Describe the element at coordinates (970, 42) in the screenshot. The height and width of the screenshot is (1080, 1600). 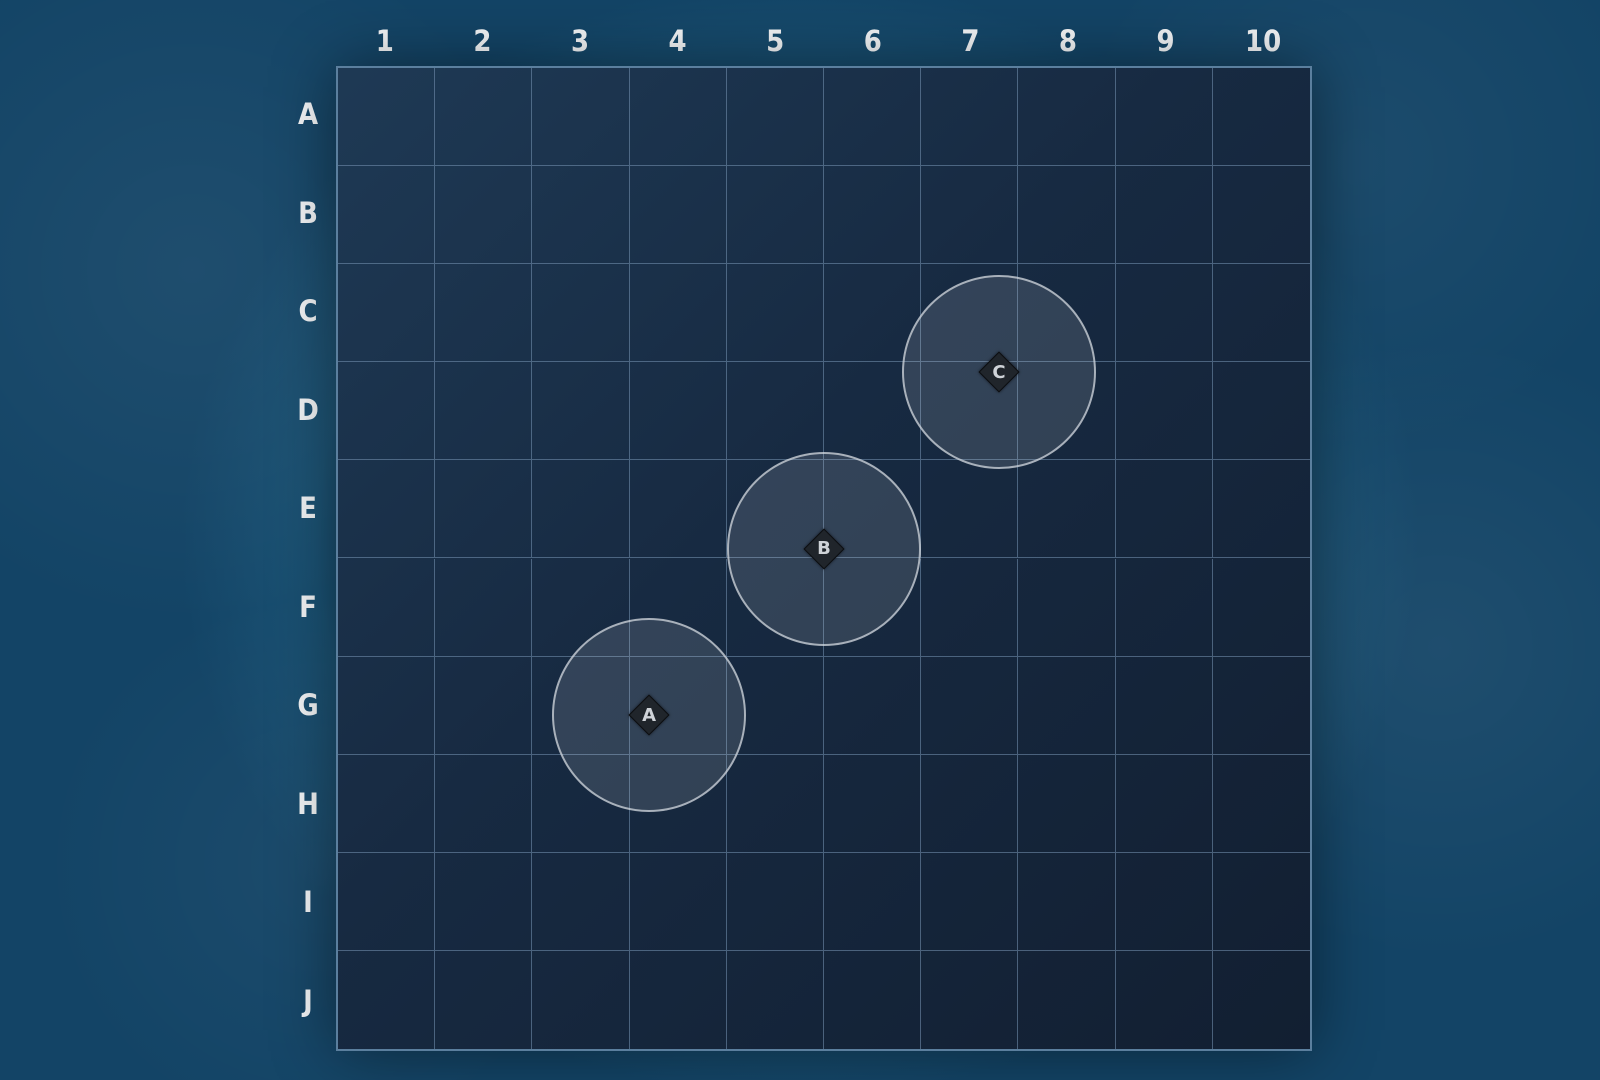
I see `column-label: 7` at that location.